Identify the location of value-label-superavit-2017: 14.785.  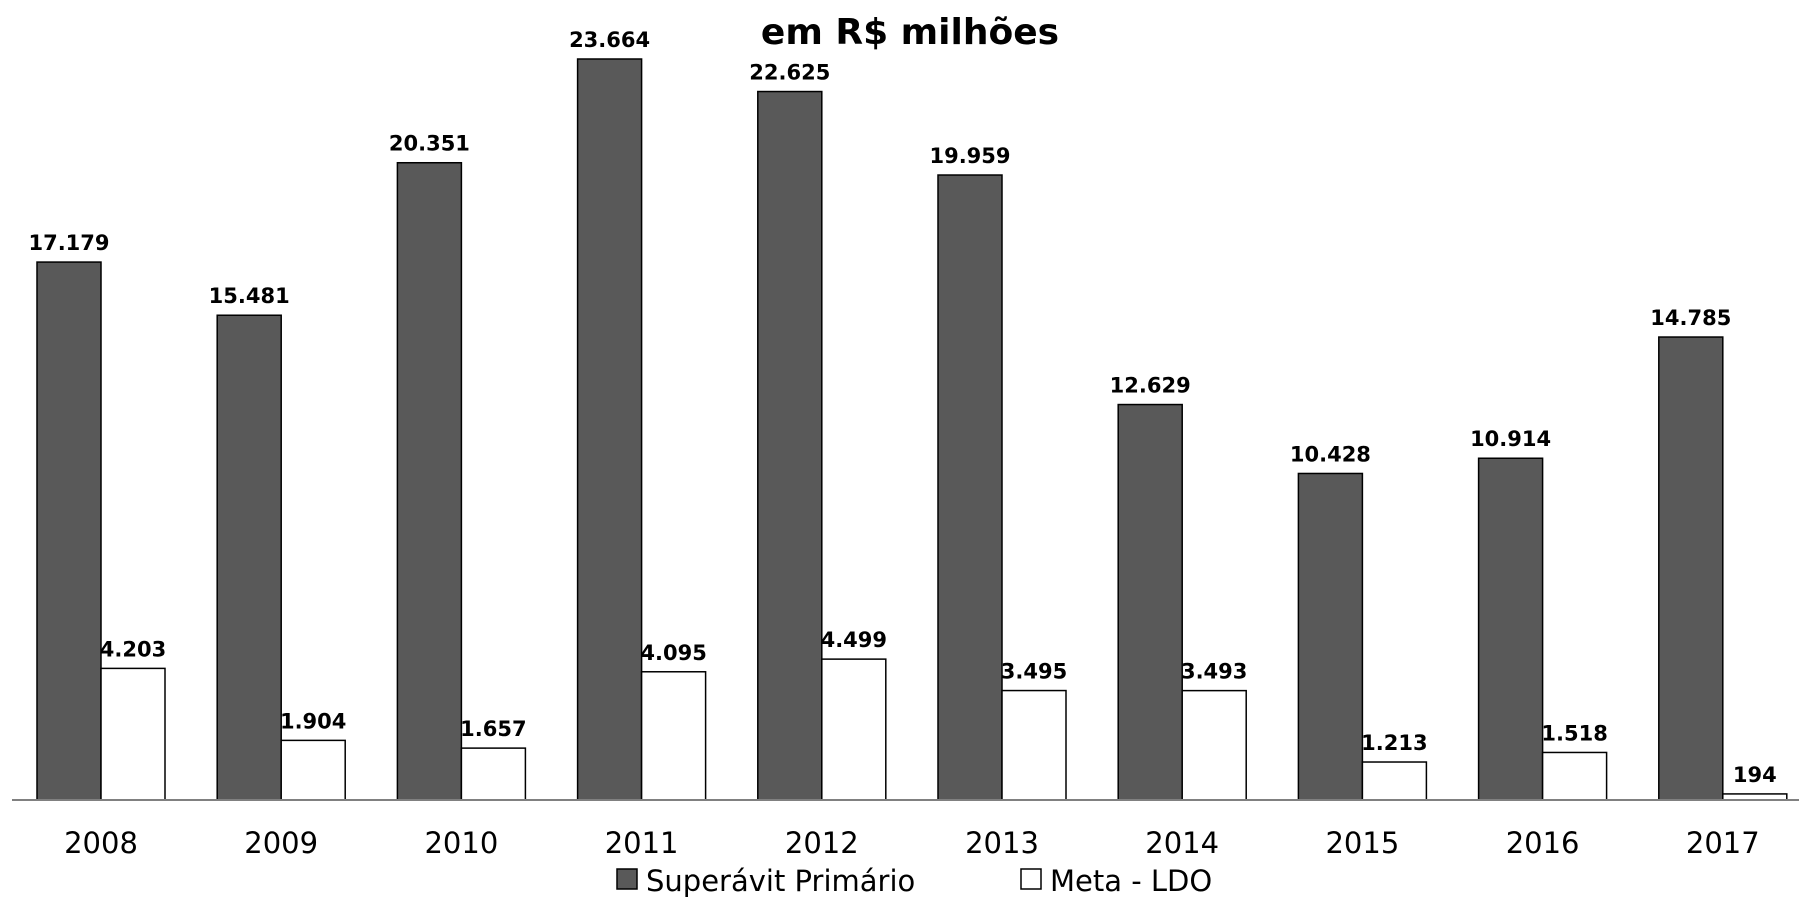
(1690, 318).